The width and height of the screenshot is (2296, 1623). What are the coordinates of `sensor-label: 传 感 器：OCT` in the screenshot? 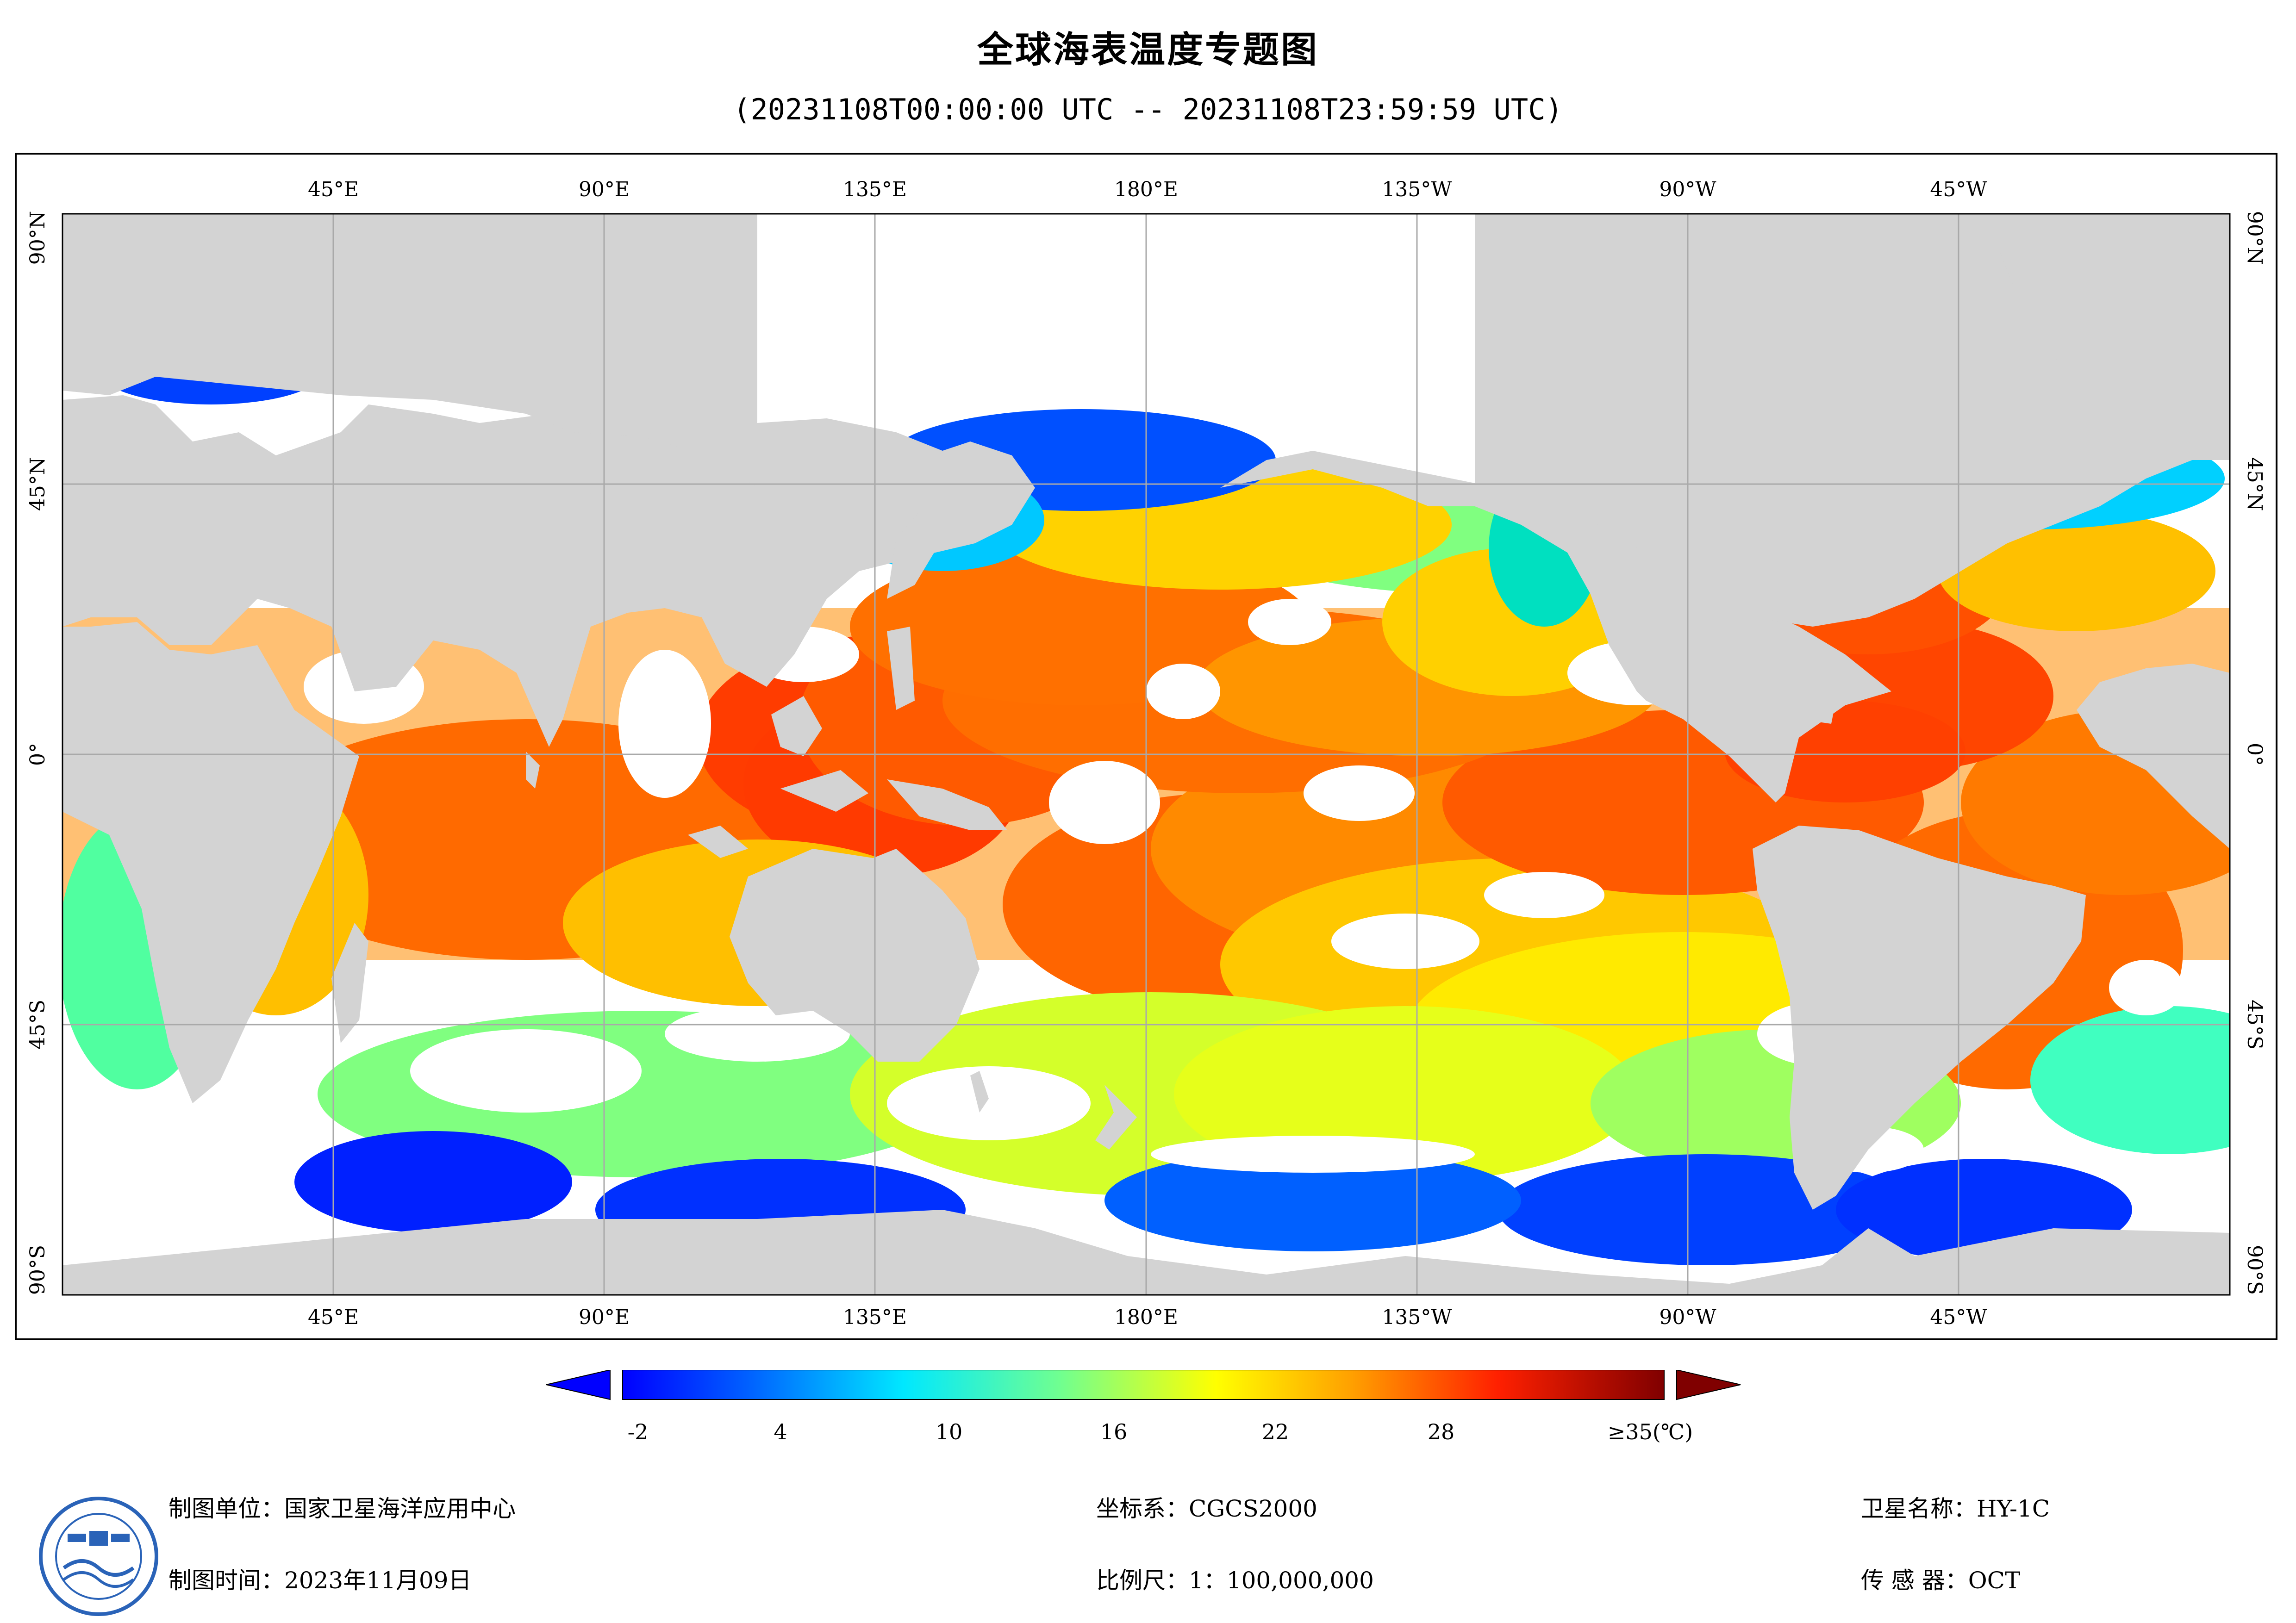 It's located at (1941, 1580).